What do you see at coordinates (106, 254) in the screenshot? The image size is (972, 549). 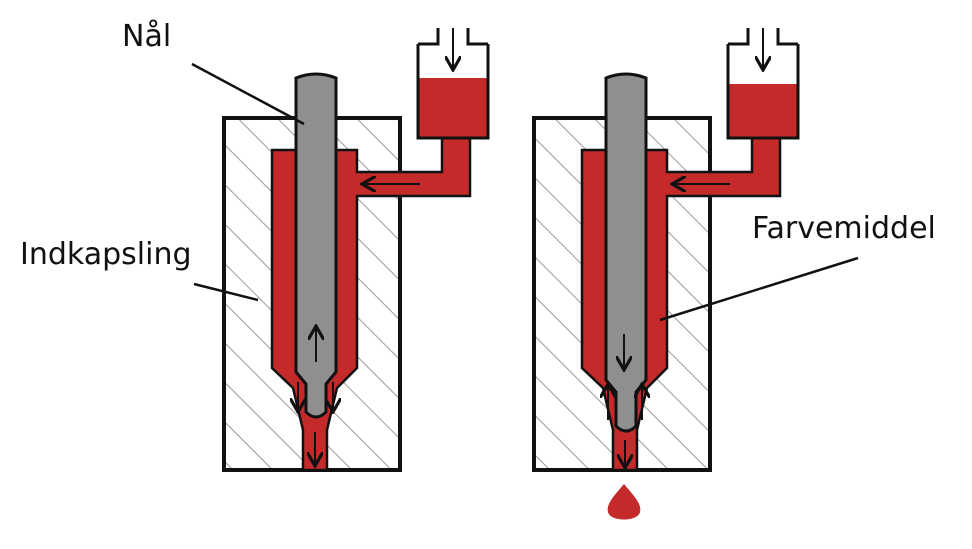 I see `label-housing: Indkapsling` at bounding box center [106, 254].